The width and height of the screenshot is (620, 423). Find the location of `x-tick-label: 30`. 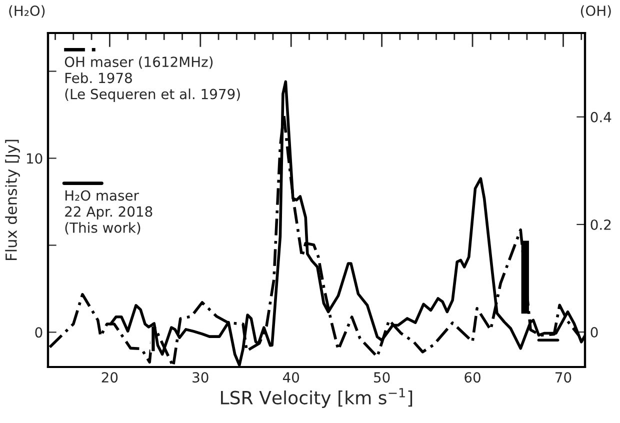

x-tick-label: 30 is located at coordinates (200, 377).